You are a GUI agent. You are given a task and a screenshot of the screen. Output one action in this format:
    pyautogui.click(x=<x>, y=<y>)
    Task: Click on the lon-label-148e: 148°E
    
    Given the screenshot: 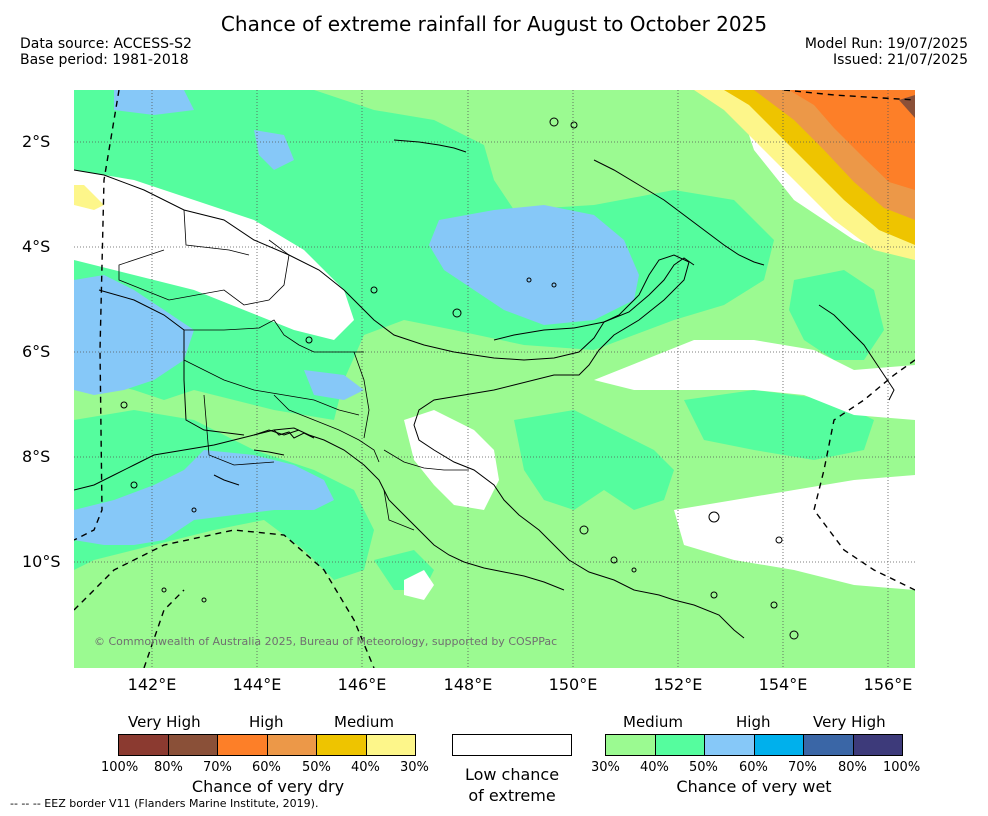 What is the action you would take?
    pyautogui.click(x=468, y=684)
    